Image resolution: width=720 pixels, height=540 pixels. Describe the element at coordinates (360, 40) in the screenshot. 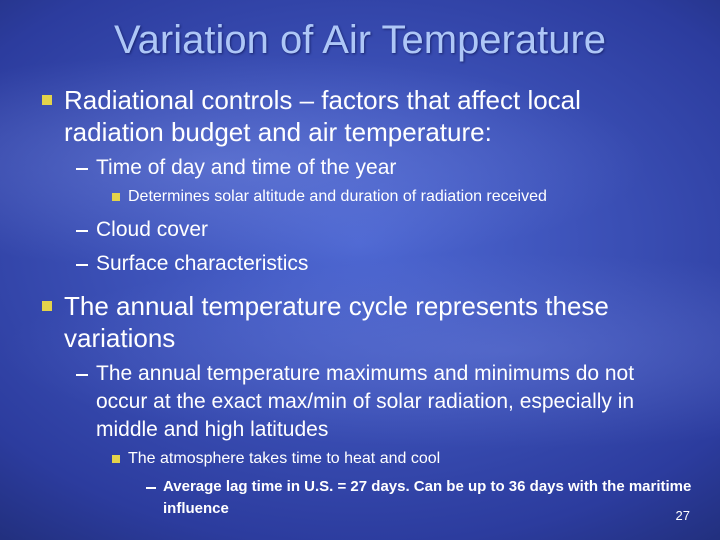

I see `slide-title: Variation of Air Temperature` at that location.